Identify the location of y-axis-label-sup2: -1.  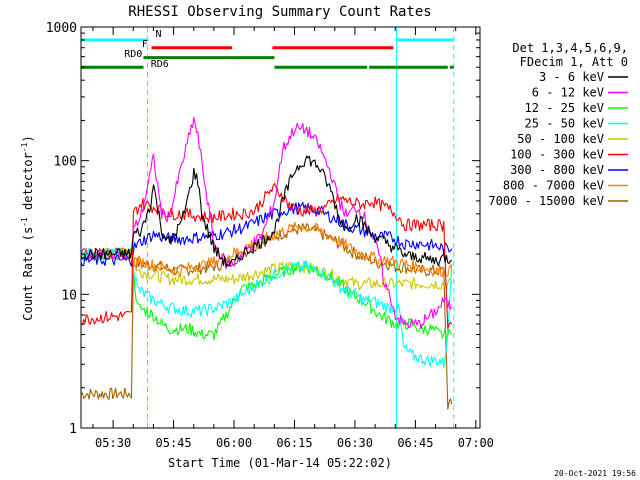
(24, 147).